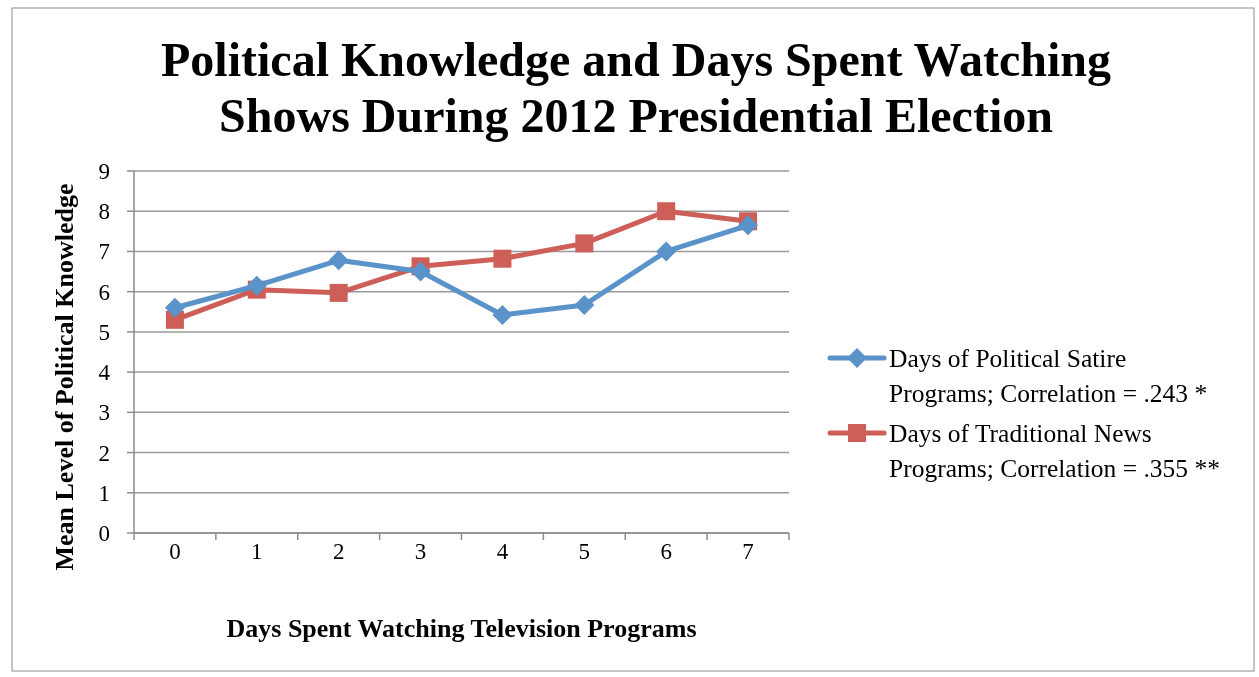  I want to click on x-tick-label: 7, so click(748, 552).